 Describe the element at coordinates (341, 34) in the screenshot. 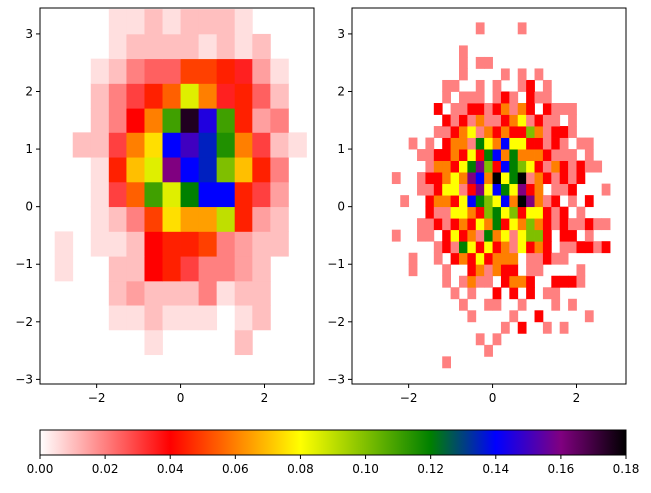

I see `y-tick-label: 3` at that location.